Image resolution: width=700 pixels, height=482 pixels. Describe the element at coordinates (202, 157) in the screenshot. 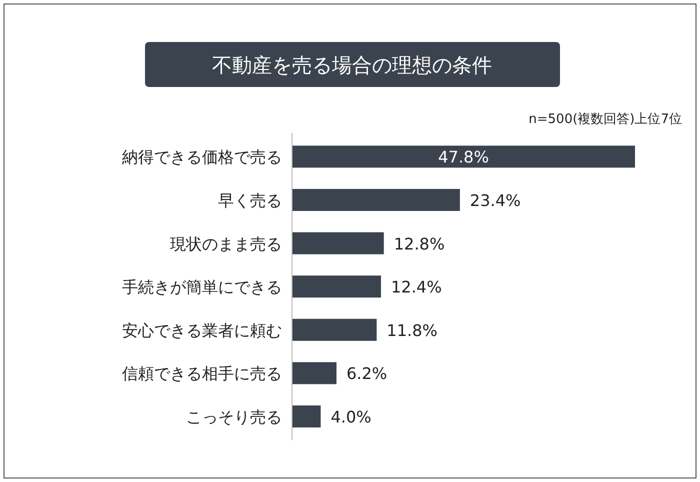

I see `y-tick-label: 納得できる価格で売る` at that location.